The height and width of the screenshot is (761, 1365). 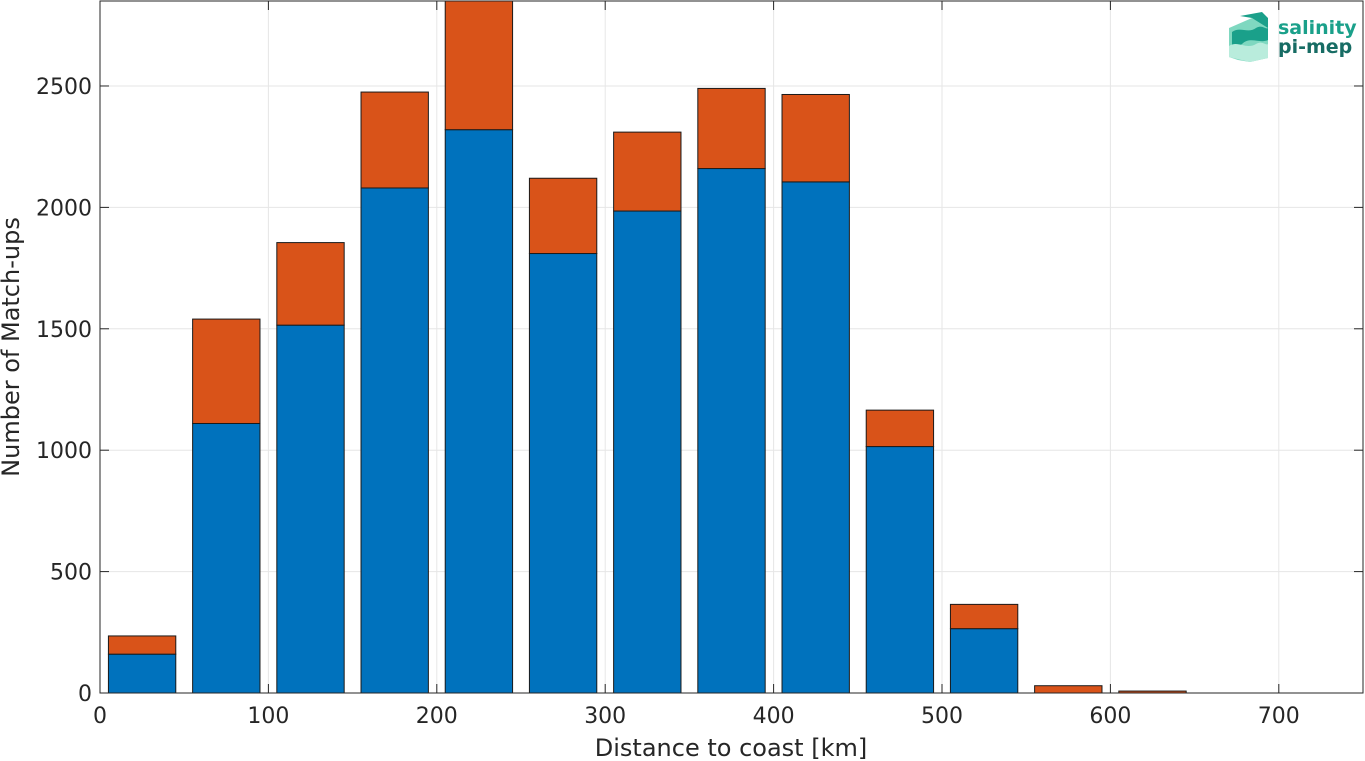 What do you see at coordinates (12, 347) in the screenshot?
I see `y-axis-label: Number of Match-ups` at bounding box center [12, 347].